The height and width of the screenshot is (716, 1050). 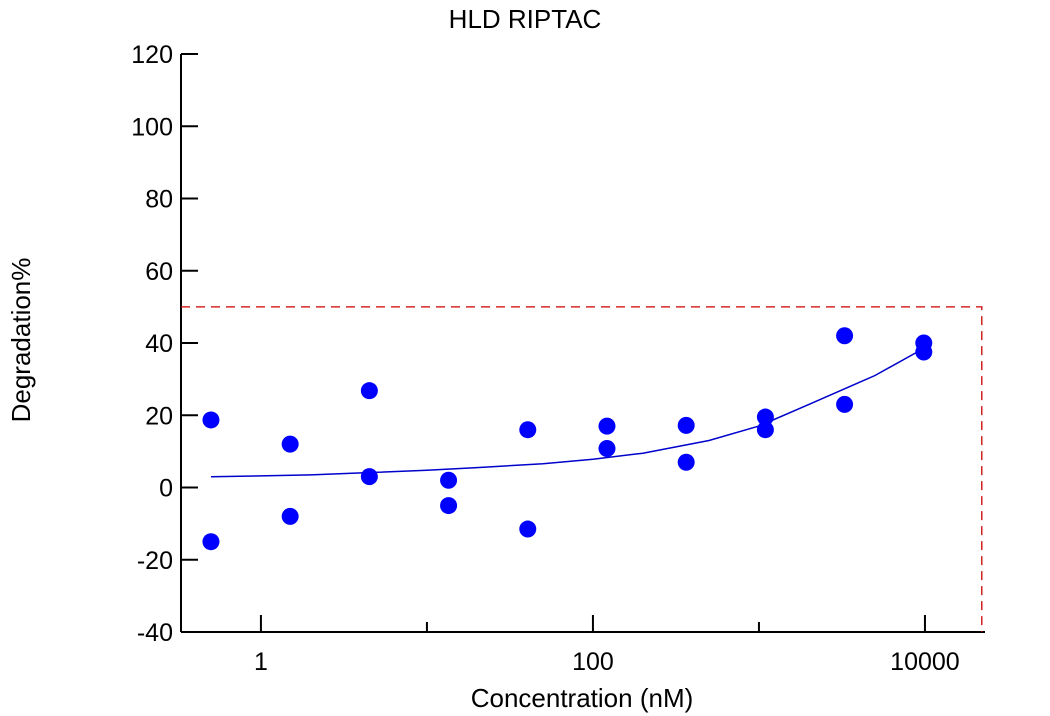 What do you see at coordinates (159, 272) in the screenshot?
I see `y-tick-label: 60` at bounding box center [159, 272].